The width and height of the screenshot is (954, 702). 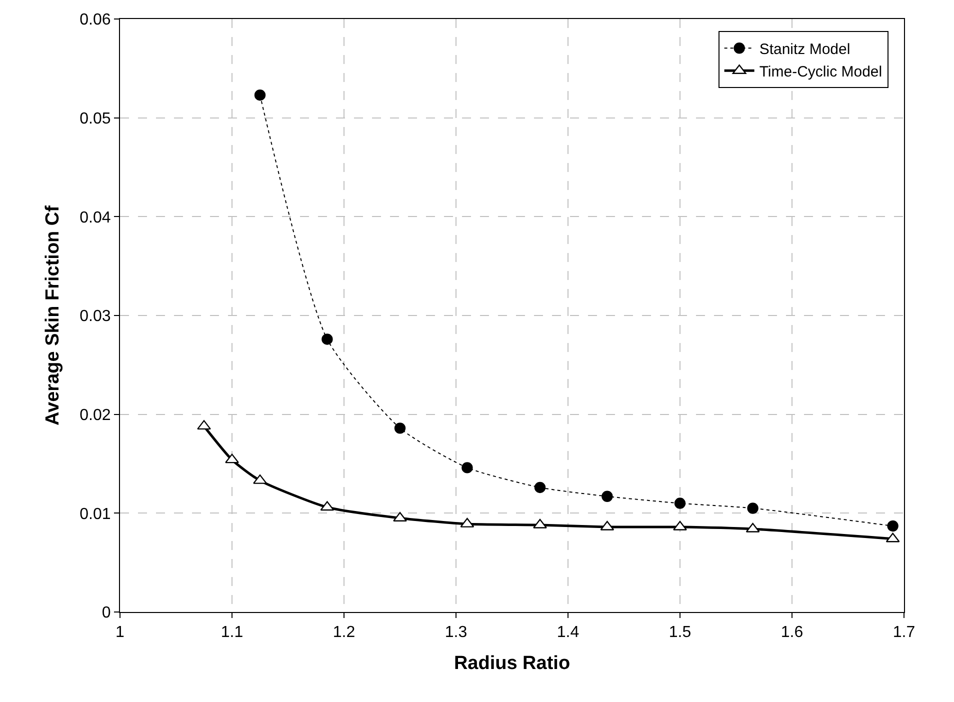 I want to click on legend-label: Stanitz Model, so click(x=804, y=49).